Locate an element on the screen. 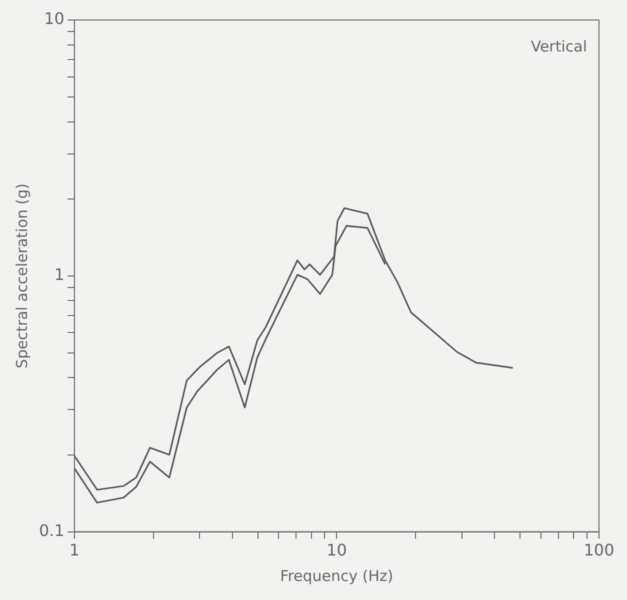  y-tick-label: 1 is located at coordinates (59, 274).